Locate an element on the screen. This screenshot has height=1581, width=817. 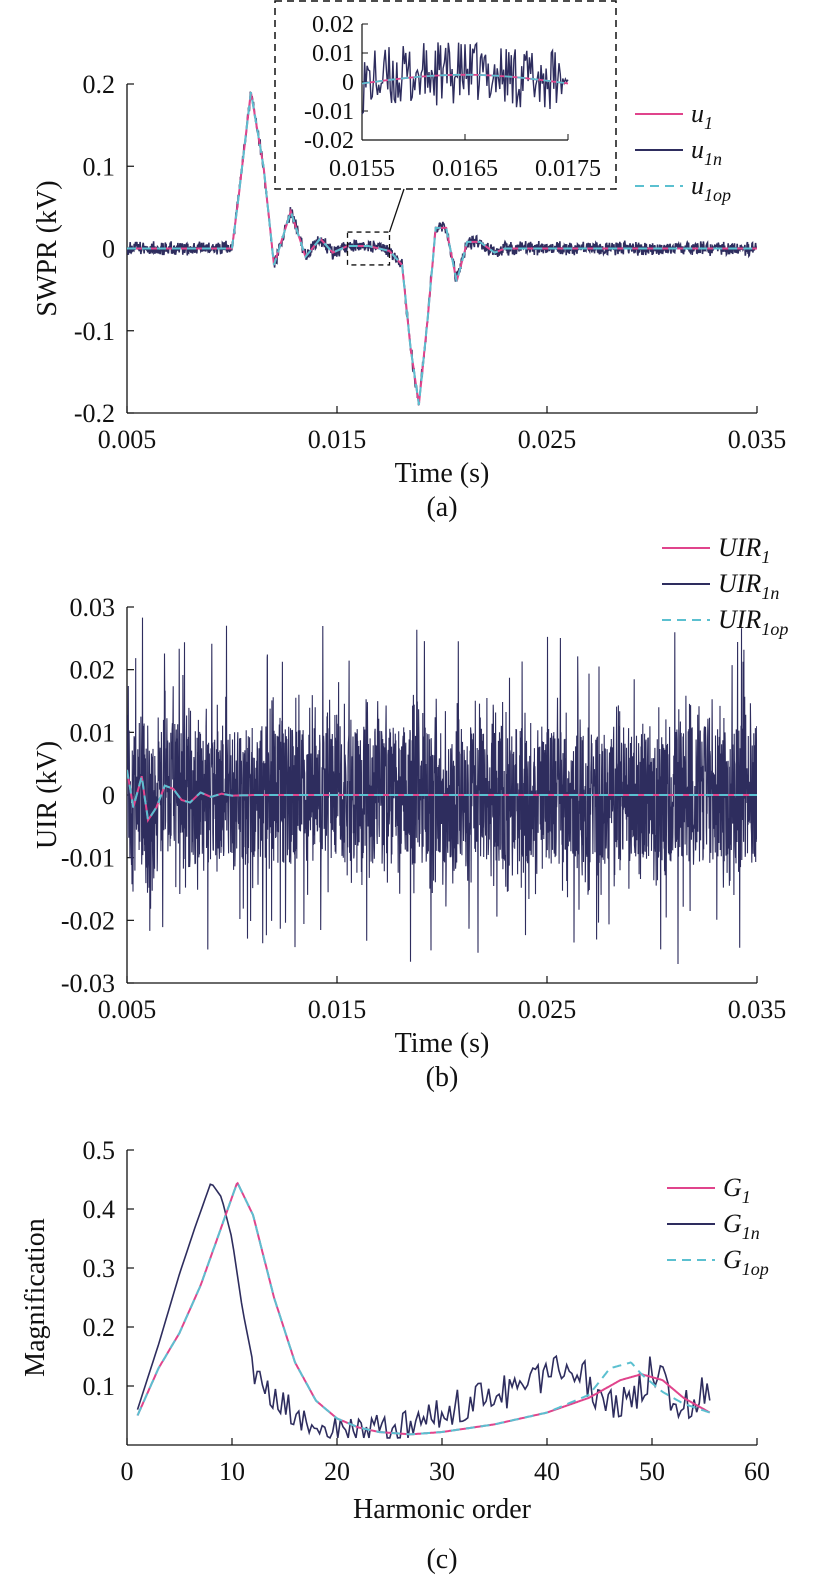
legend-entry-G1n: G1n is located at coordinates (741, 1226).